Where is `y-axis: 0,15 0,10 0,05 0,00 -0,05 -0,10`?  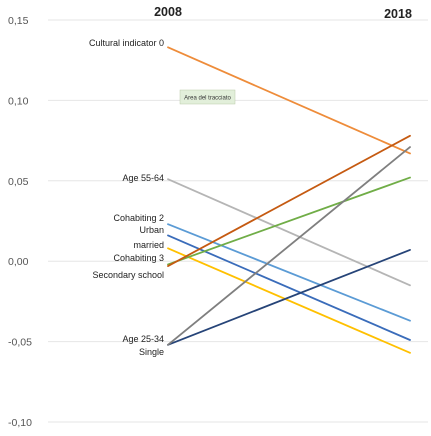 y-axis: 0,15 0,10 0,05 0,00 -0,05 -0,10 is located at coordinates (20, 222).